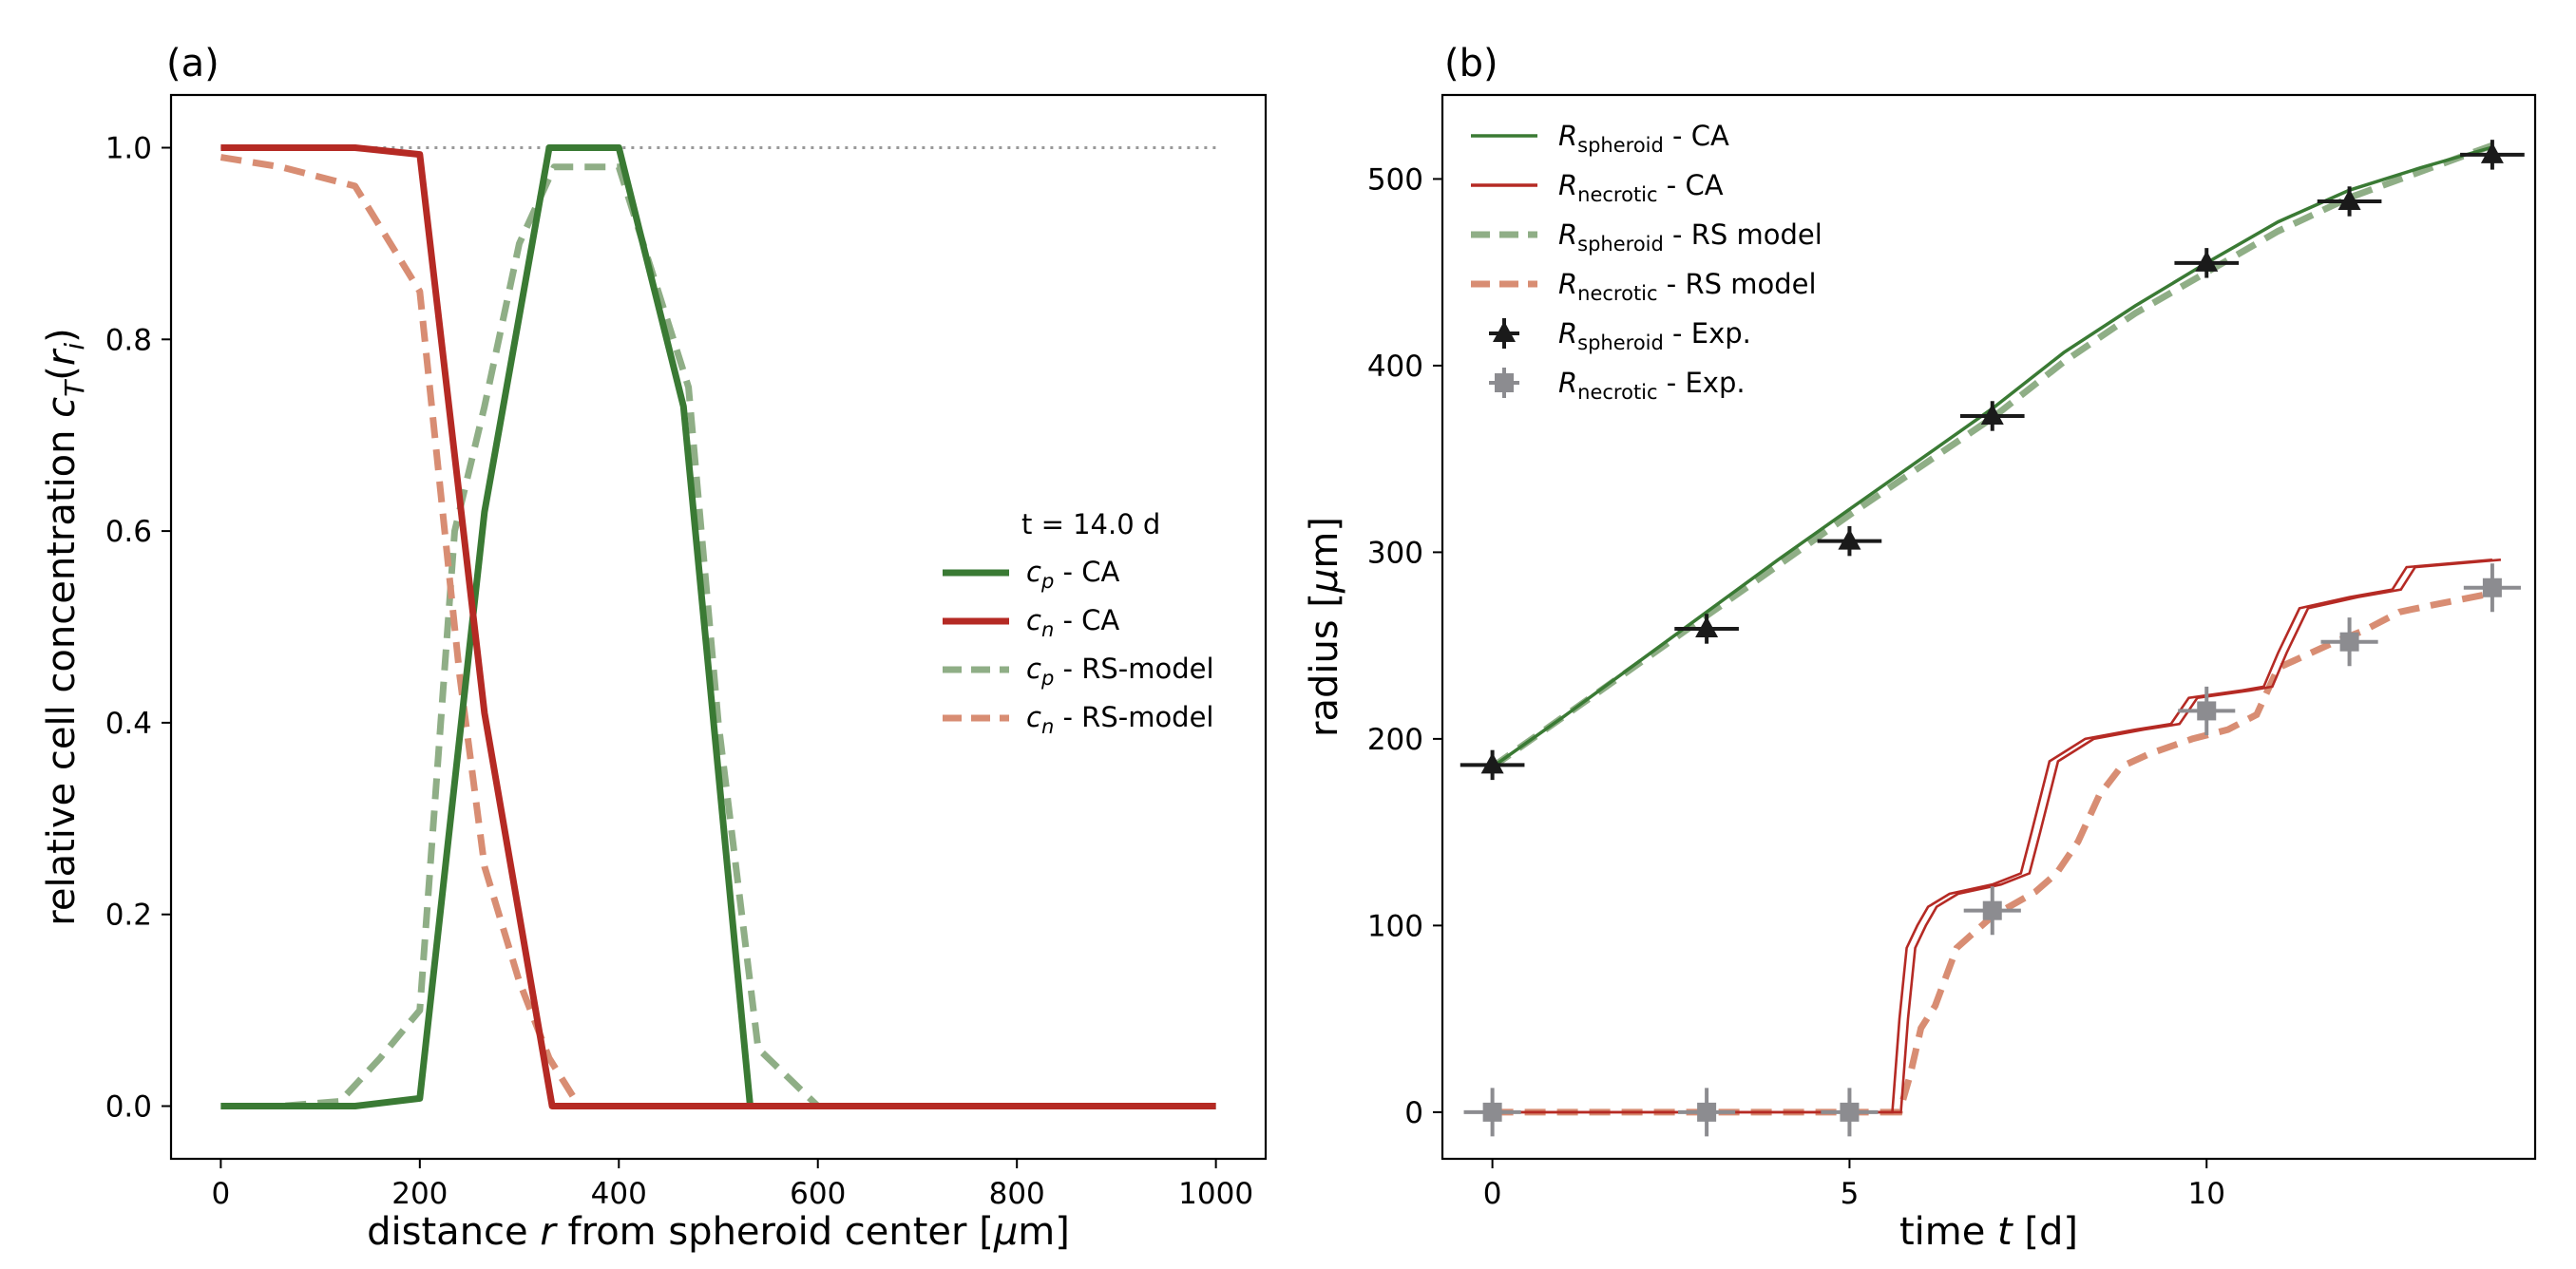 The image size is (2576, 1269). What do you see at coordinates (1404, 646) in the screenshot?
I see `y-axis-ticks-b: 0 100 200 300 400 500` at bounding box center [1404, 646].